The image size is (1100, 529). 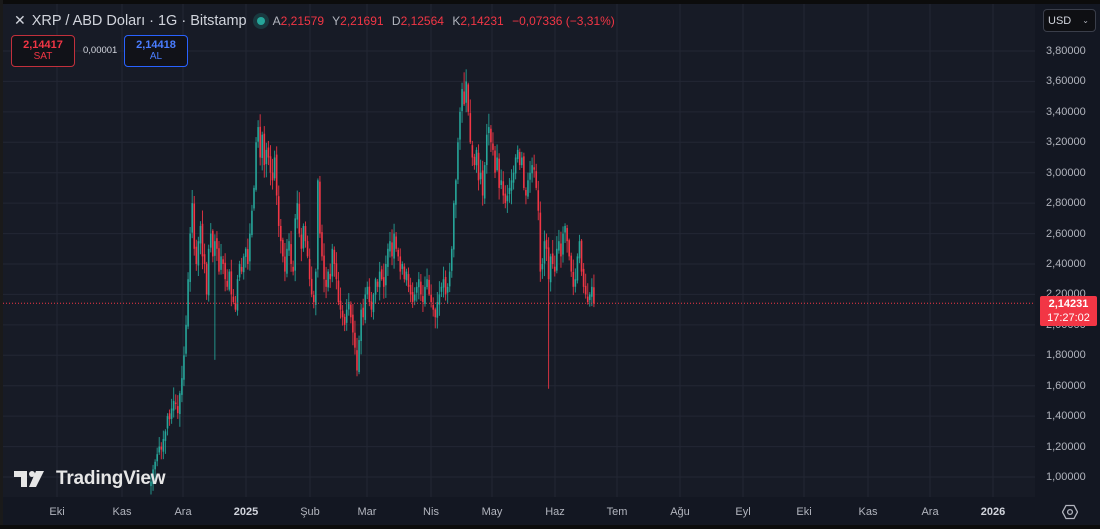 What do you see at coordinates (362, 20) in the screenshot?
I see `high-value: 2,21691` at bounding box center [362, 20].